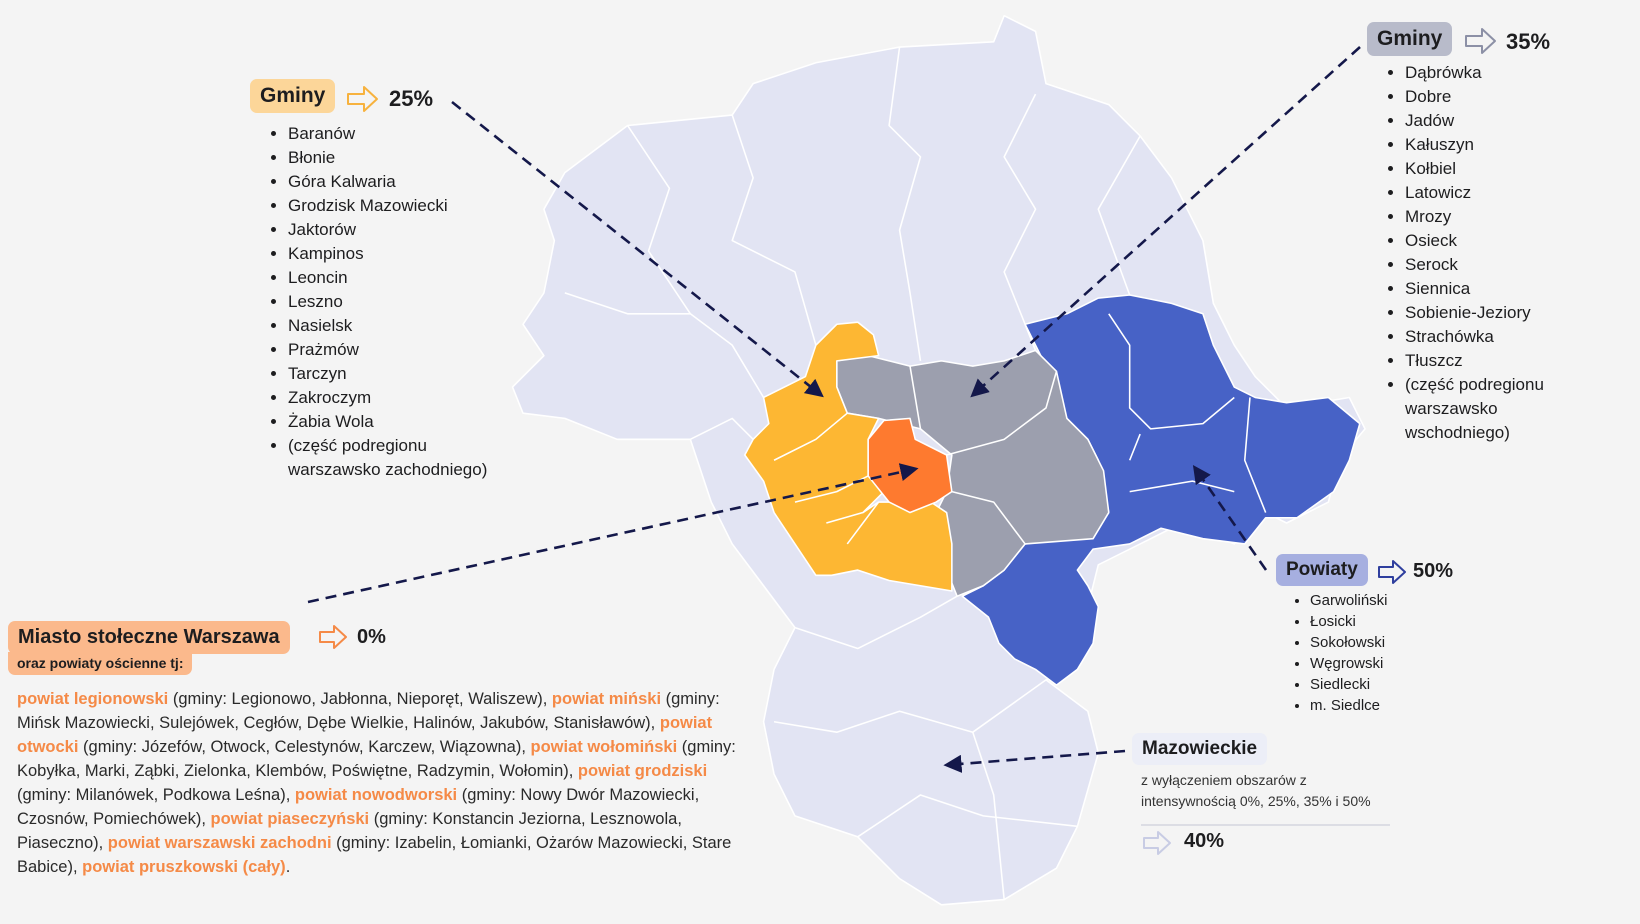  What do you see at coordinates (376, 795) in the screenshot?
I see `powiat-name: powiat nowodworski` at bounding box center [376, 795].